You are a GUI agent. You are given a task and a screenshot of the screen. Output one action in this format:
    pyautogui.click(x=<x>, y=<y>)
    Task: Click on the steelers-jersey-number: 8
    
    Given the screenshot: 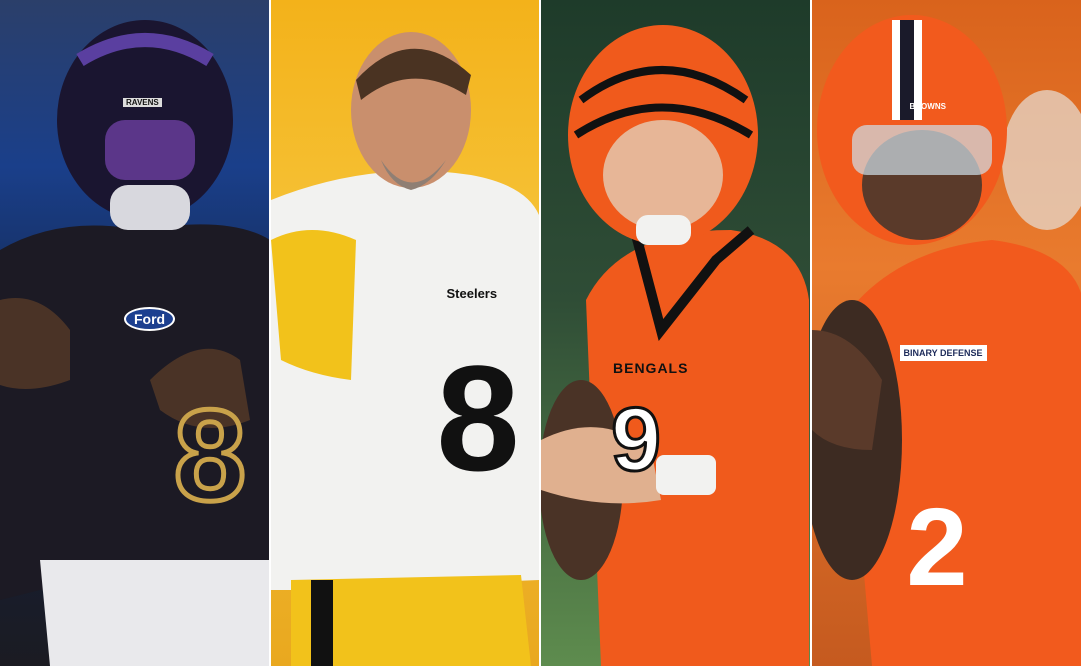 What is the action you would take?
    pyautogui.click(x=477, y=418)
    